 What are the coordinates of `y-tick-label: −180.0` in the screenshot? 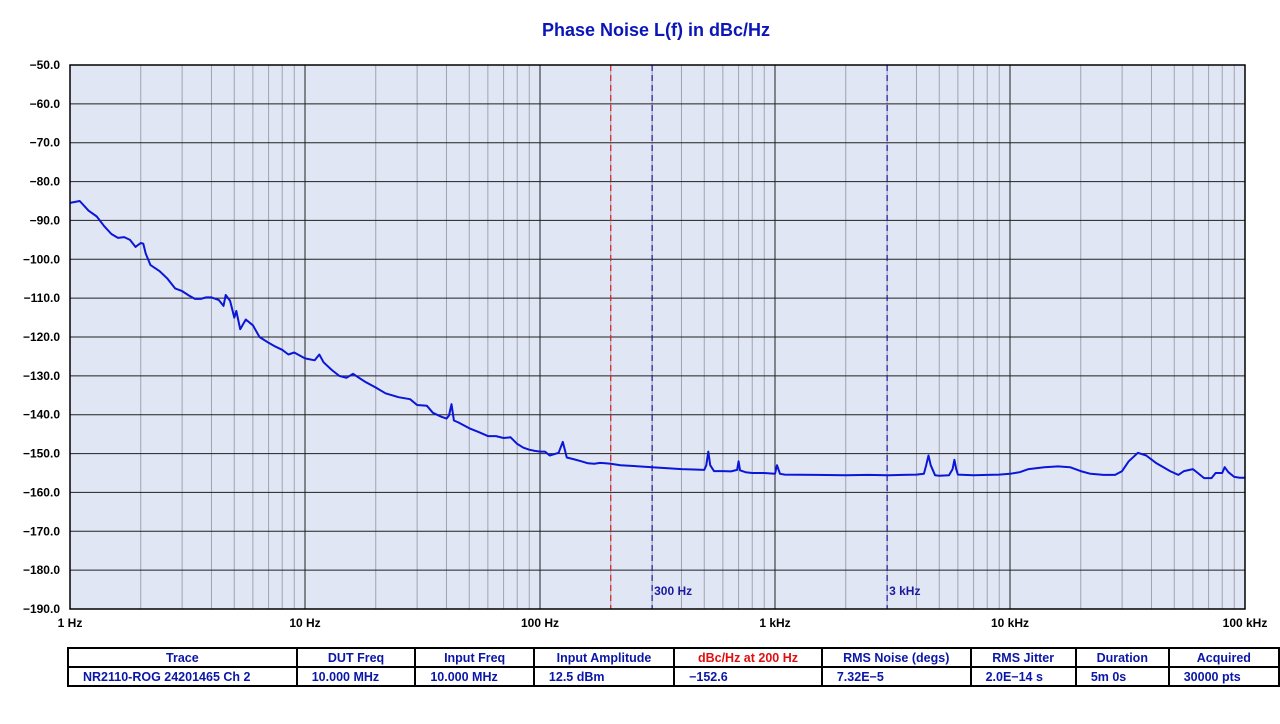 It's located at (41, 570).